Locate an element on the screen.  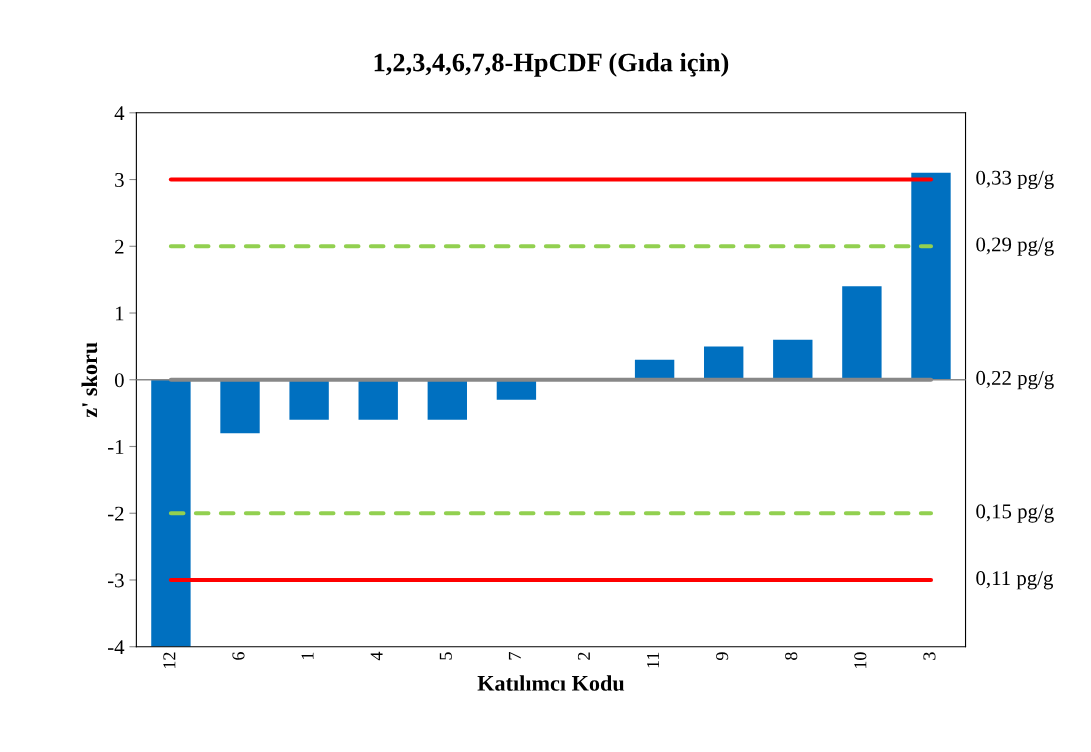
y-axis-title: z' skoru is located at coordinates (89, 380).